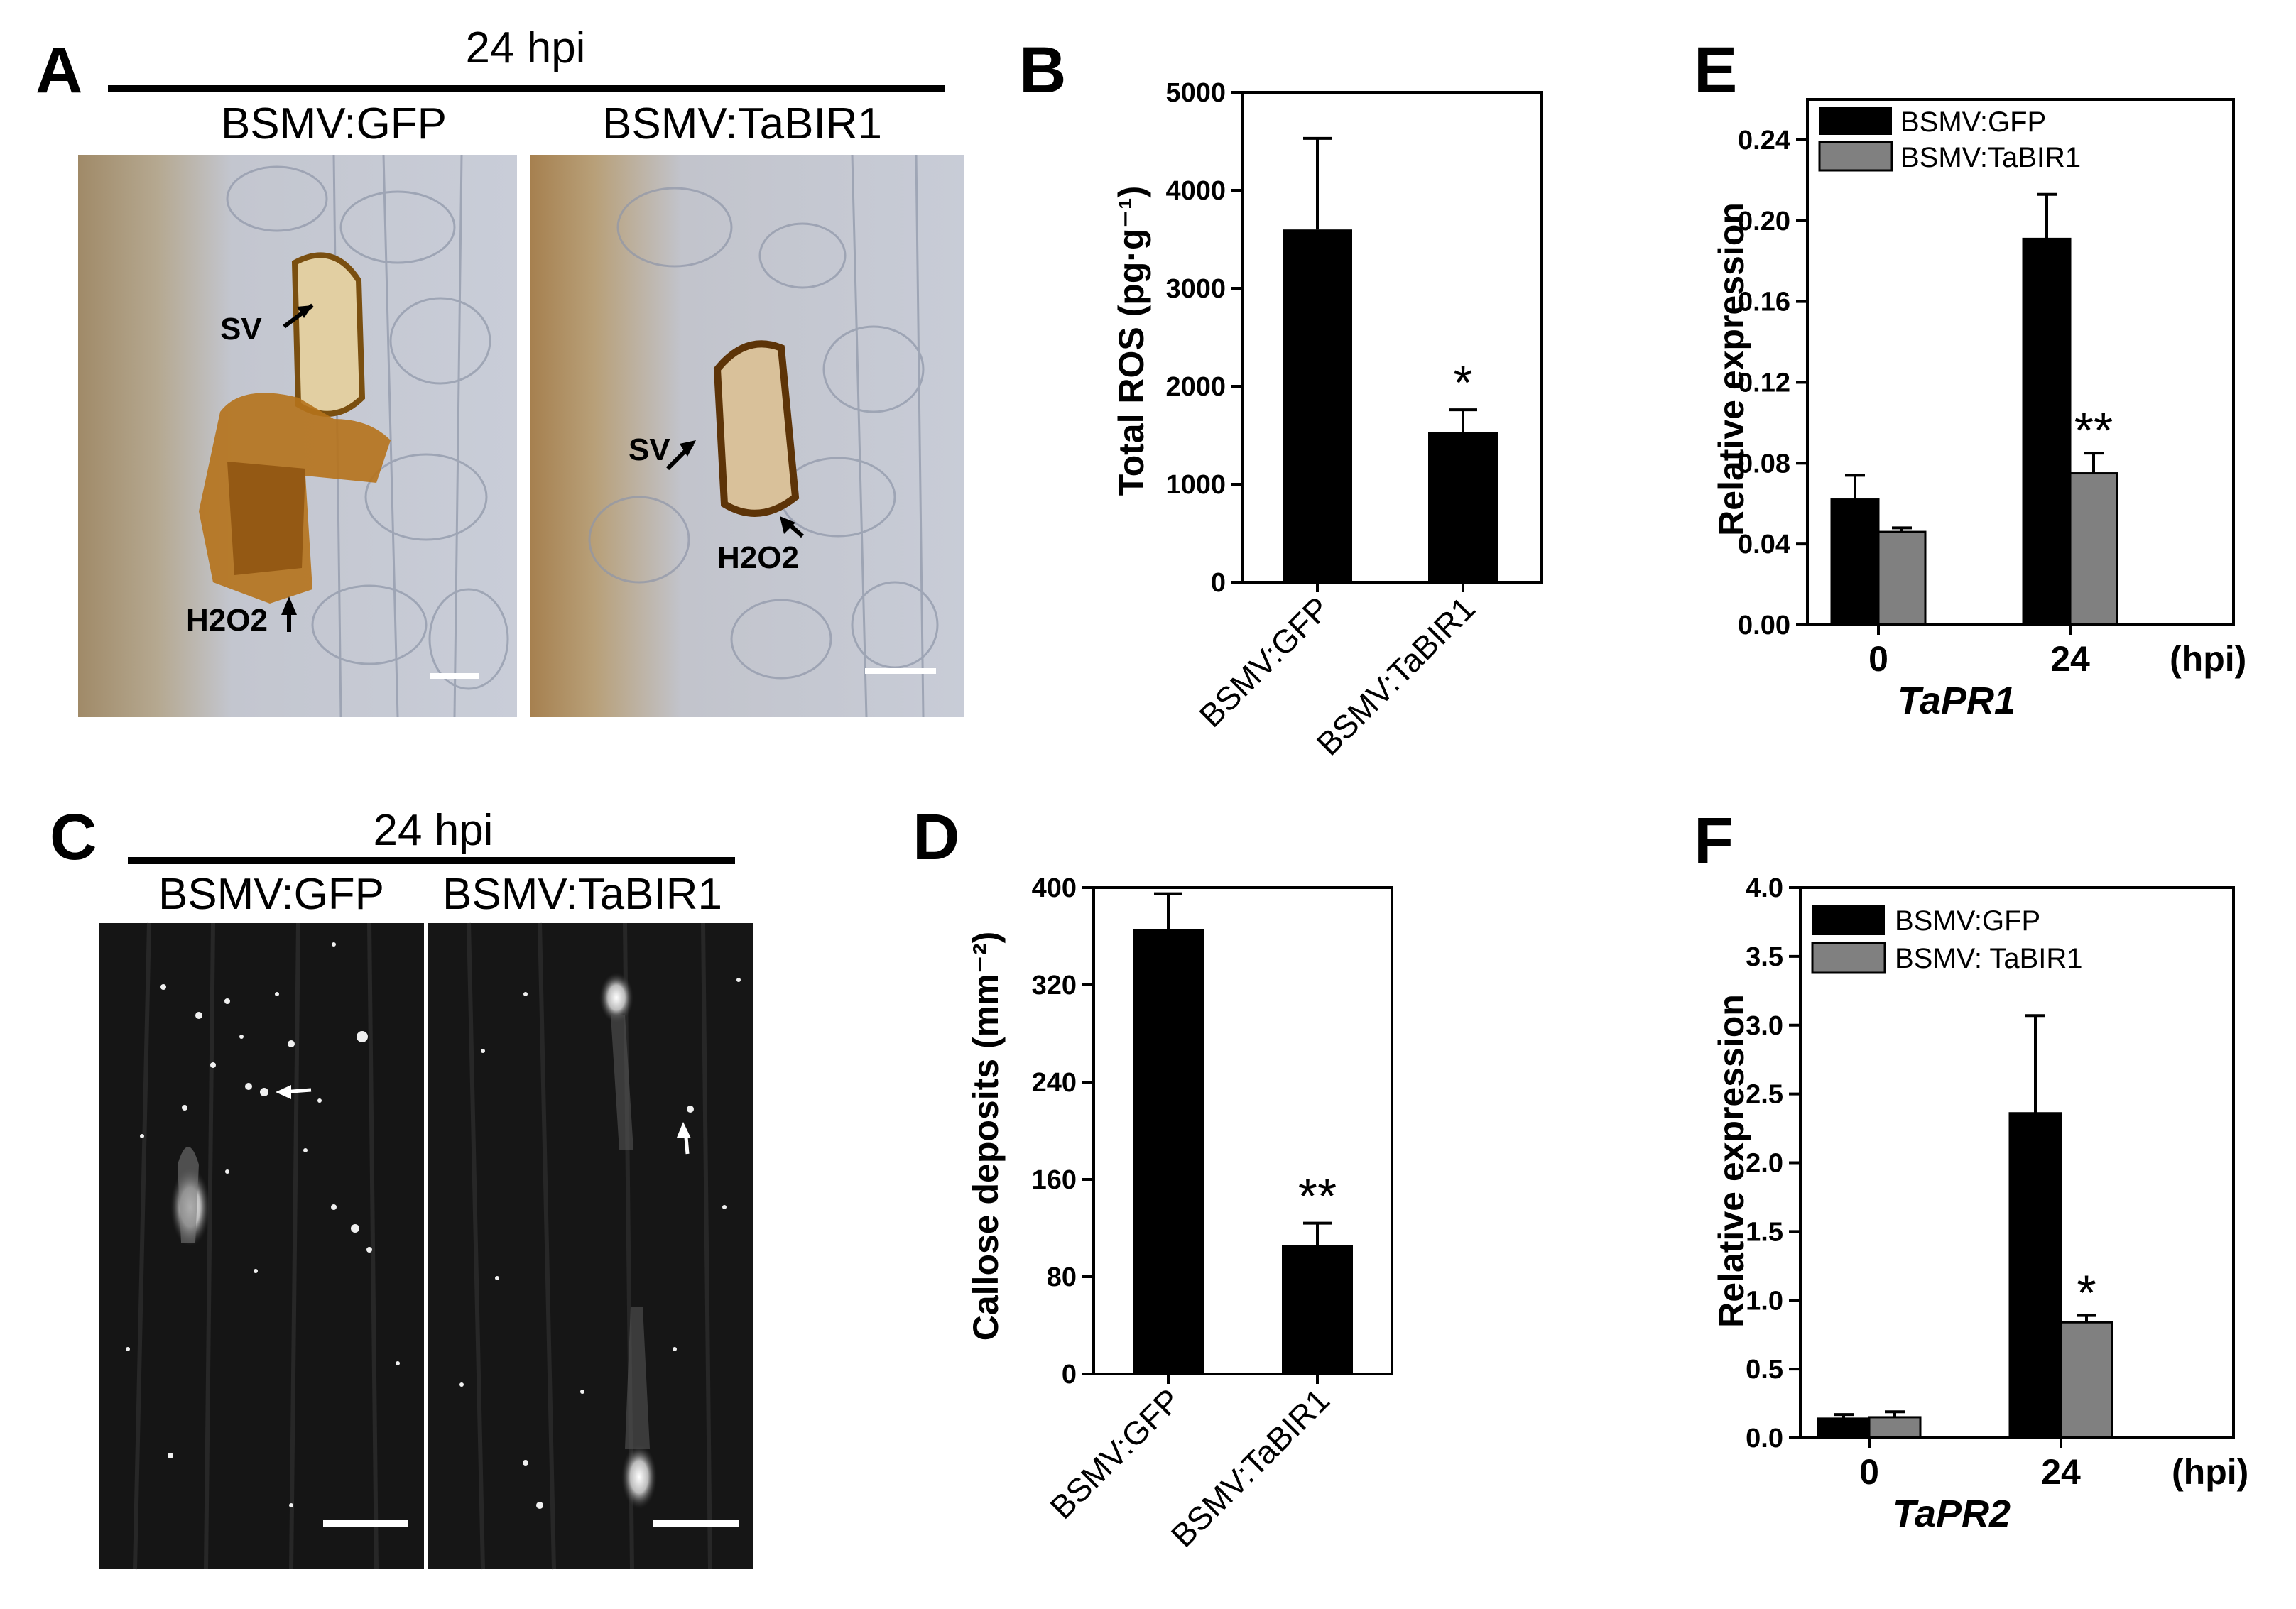  I want to click on chart-f-ytick-label-4: 2.0, so click(1765, 1164).